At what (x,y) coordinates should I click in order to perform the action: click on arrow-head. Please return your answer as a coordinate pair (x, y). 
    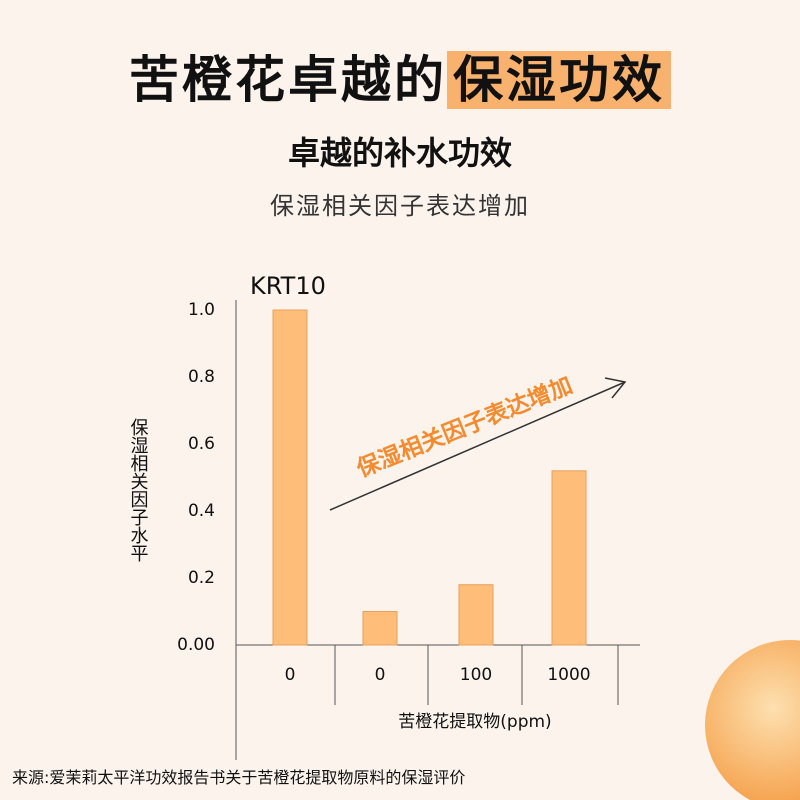
    Looking at the image, I should click on (615, 388).